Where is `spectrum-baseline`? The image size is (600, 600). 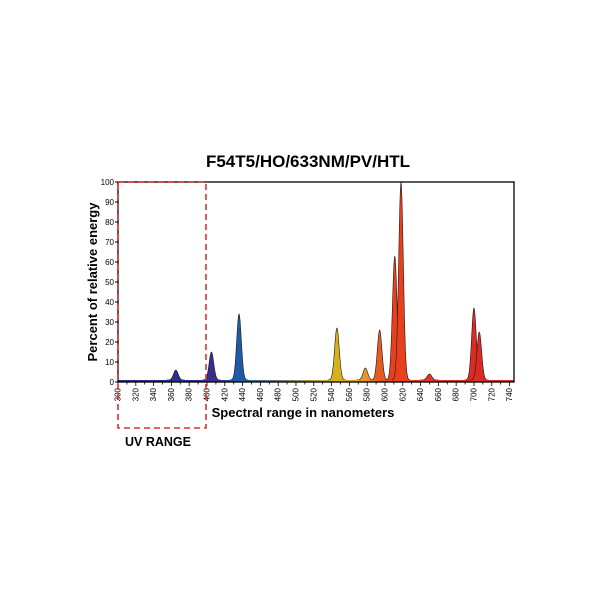 spectrum-baseline is located at coordinates (316, 381).